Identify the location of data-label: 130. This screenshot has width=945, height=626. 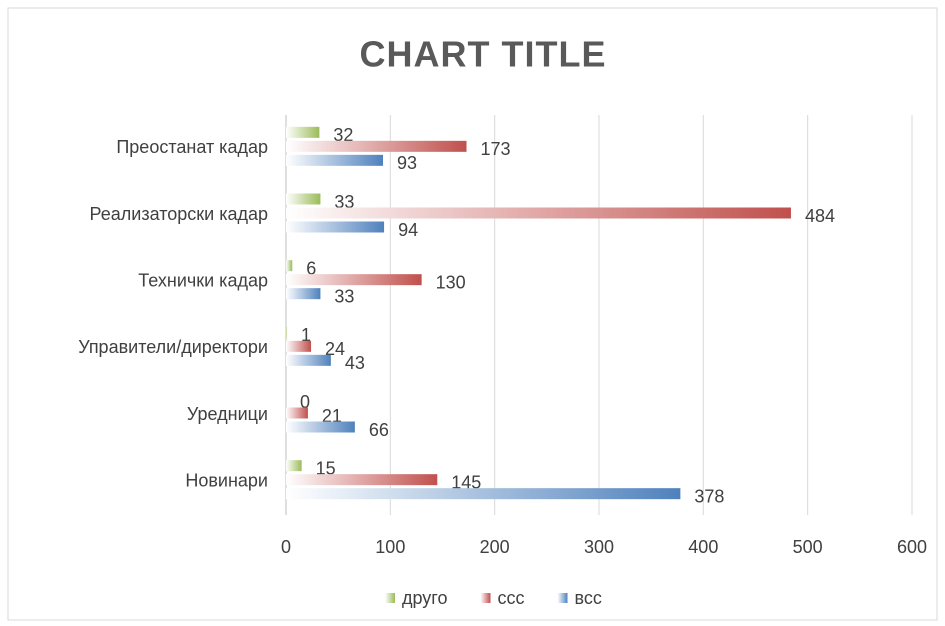
(451, 282).